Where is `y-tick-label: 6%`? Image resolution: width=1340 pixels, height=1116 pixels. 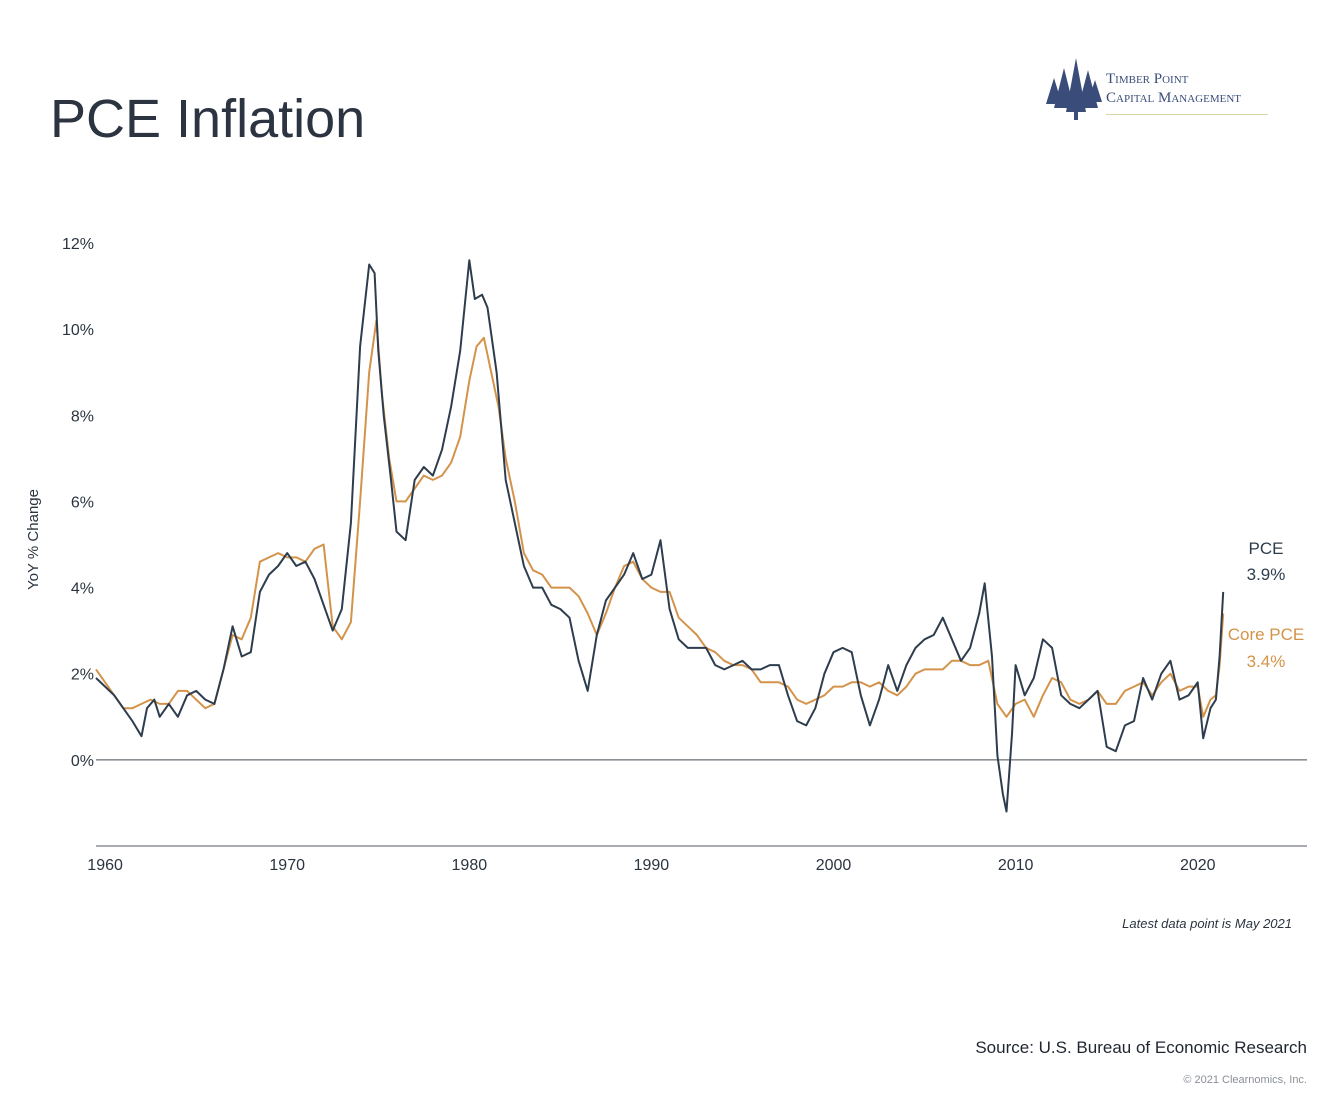 y-tick-label: 6% is located at coordinates (82, 502).